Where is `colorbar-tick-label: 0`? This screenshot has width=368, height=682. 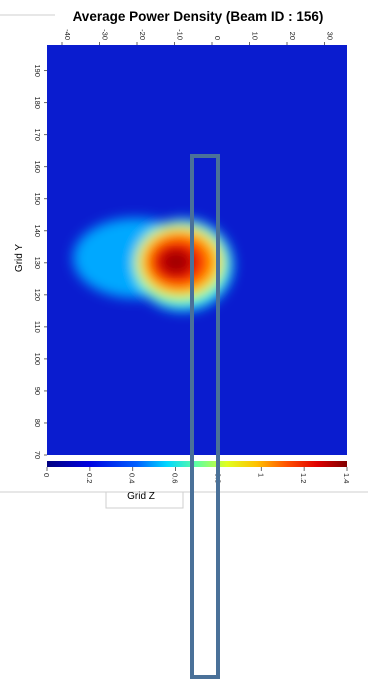
colorbar-tick-label: 0 is located at coordinates (46, 475).